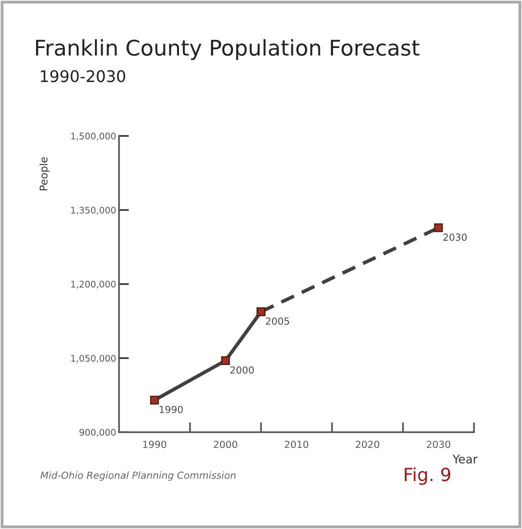  I want to click on annotation: 2005, so click(278, 321).